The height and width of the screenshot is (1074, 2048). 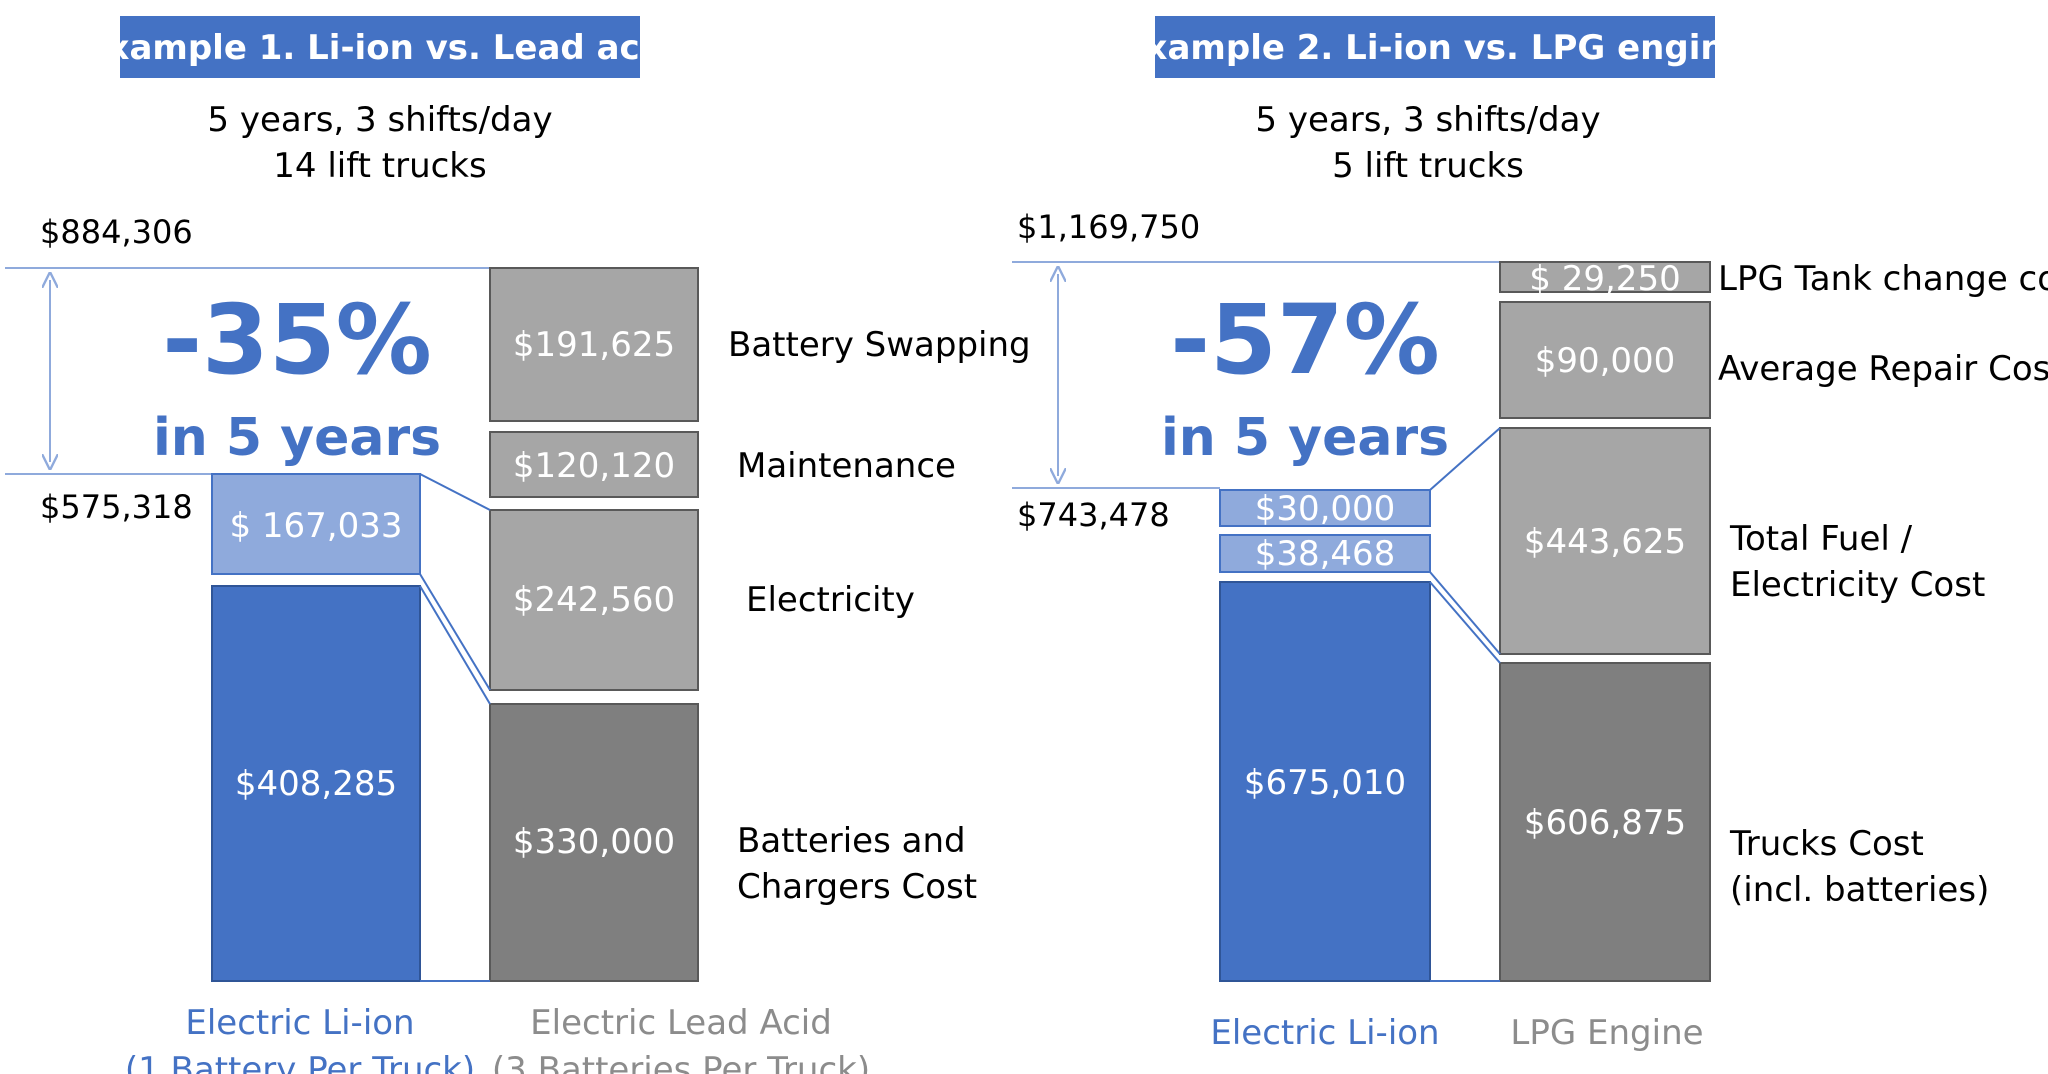 I want to click on panel-2-lpg-repair-bar, so click(x=1605, y=360).